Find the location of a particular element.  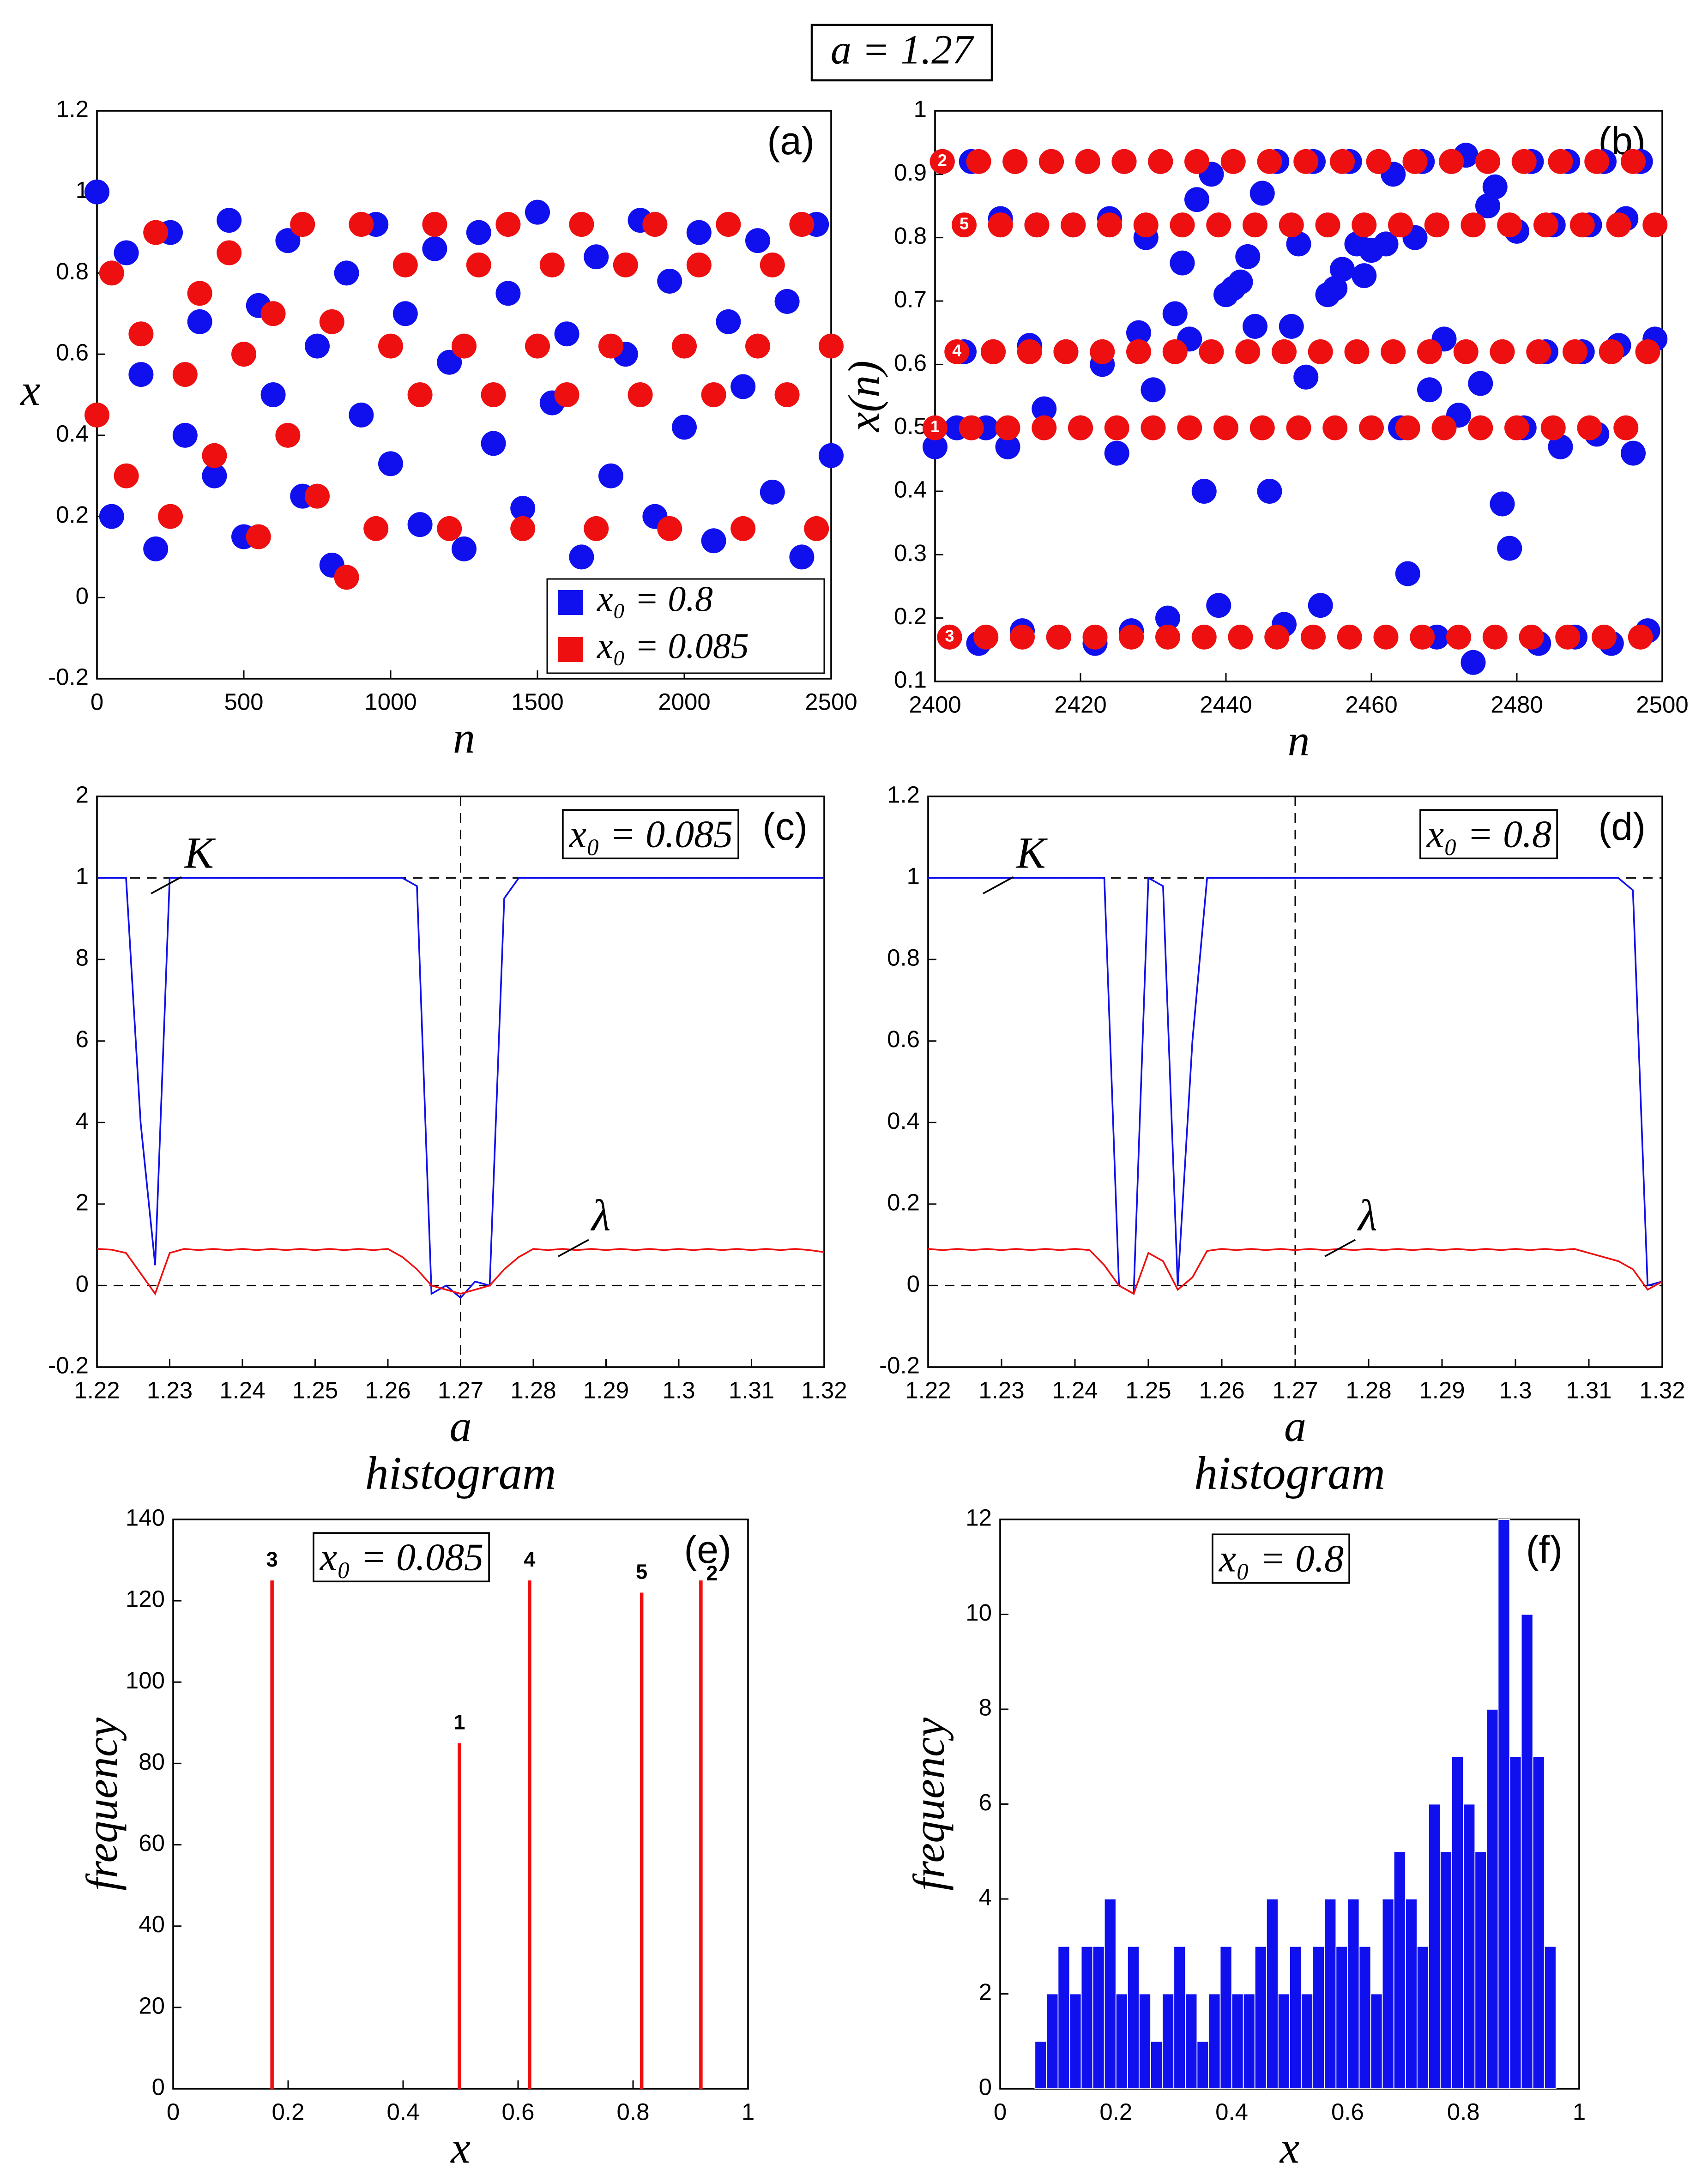

x-tick-label: 1000 is located at coordinates (390, 702).